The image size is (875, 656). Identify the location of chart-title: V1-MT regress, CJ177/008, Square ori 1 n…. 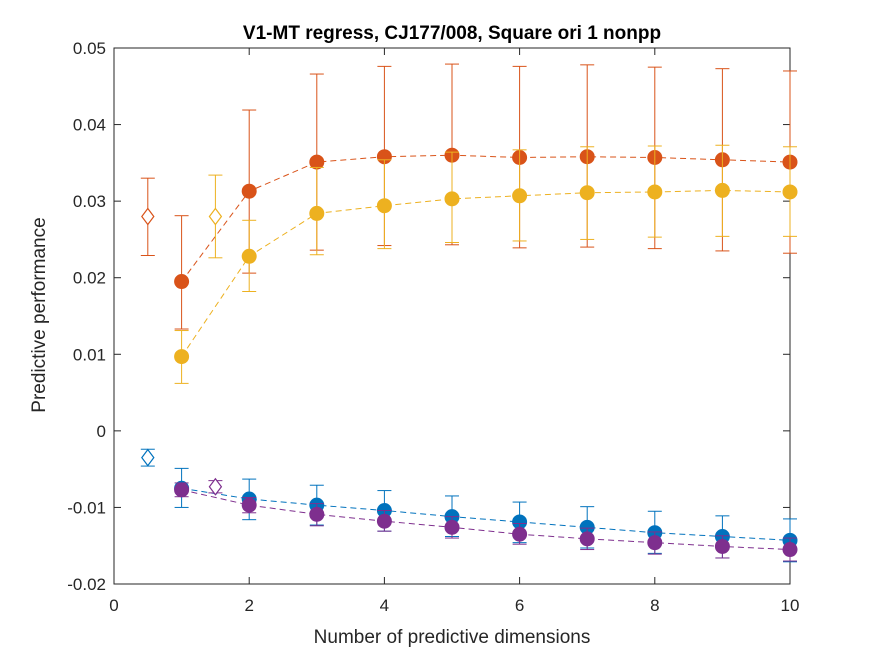
(452, 33).